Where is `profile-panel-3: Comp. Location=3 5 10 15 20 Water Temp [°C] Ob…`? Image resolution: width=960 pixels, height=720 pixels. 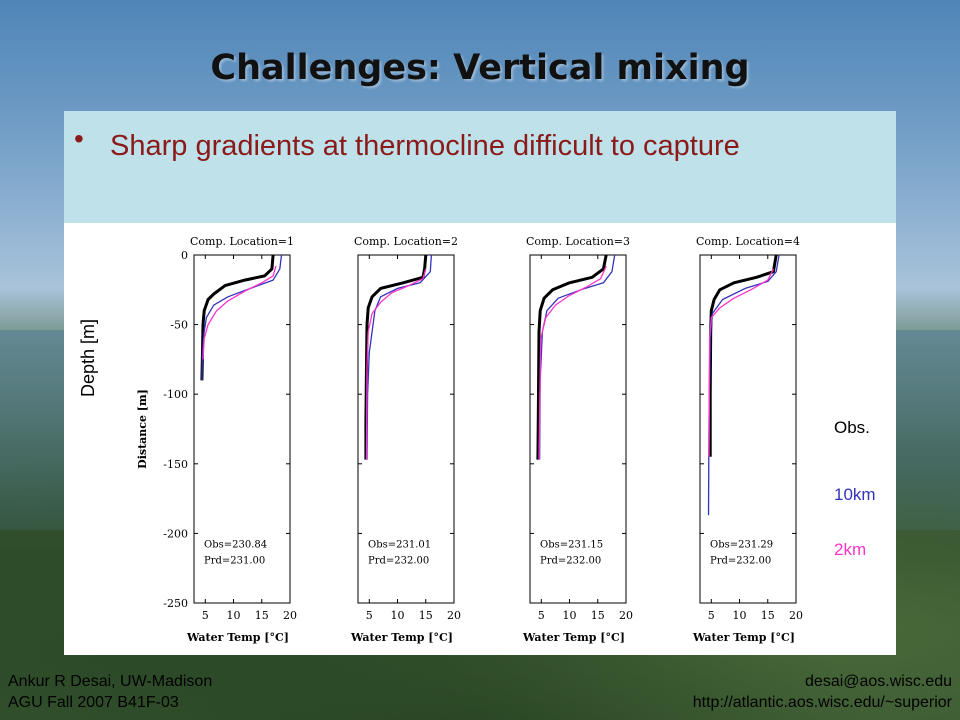 profile-panel-3: Comp. Location=3 5 10 15 20 Water Temp [°C] Ob… is located at coordinates (577, 439).